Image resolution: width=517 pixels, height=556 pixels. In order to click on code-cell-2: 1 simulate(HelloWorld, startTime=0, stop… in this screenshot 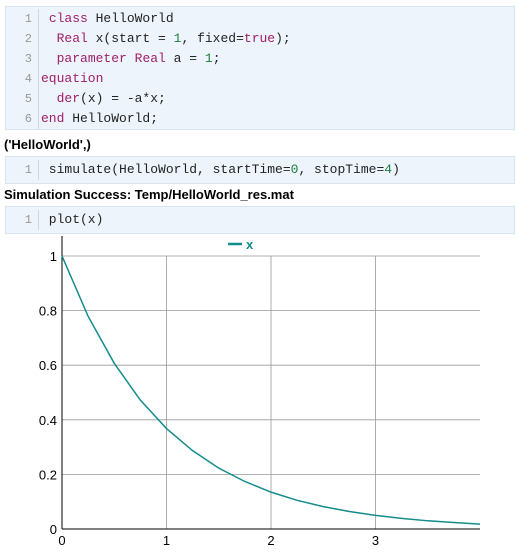, I will do `click(260, 170)`.